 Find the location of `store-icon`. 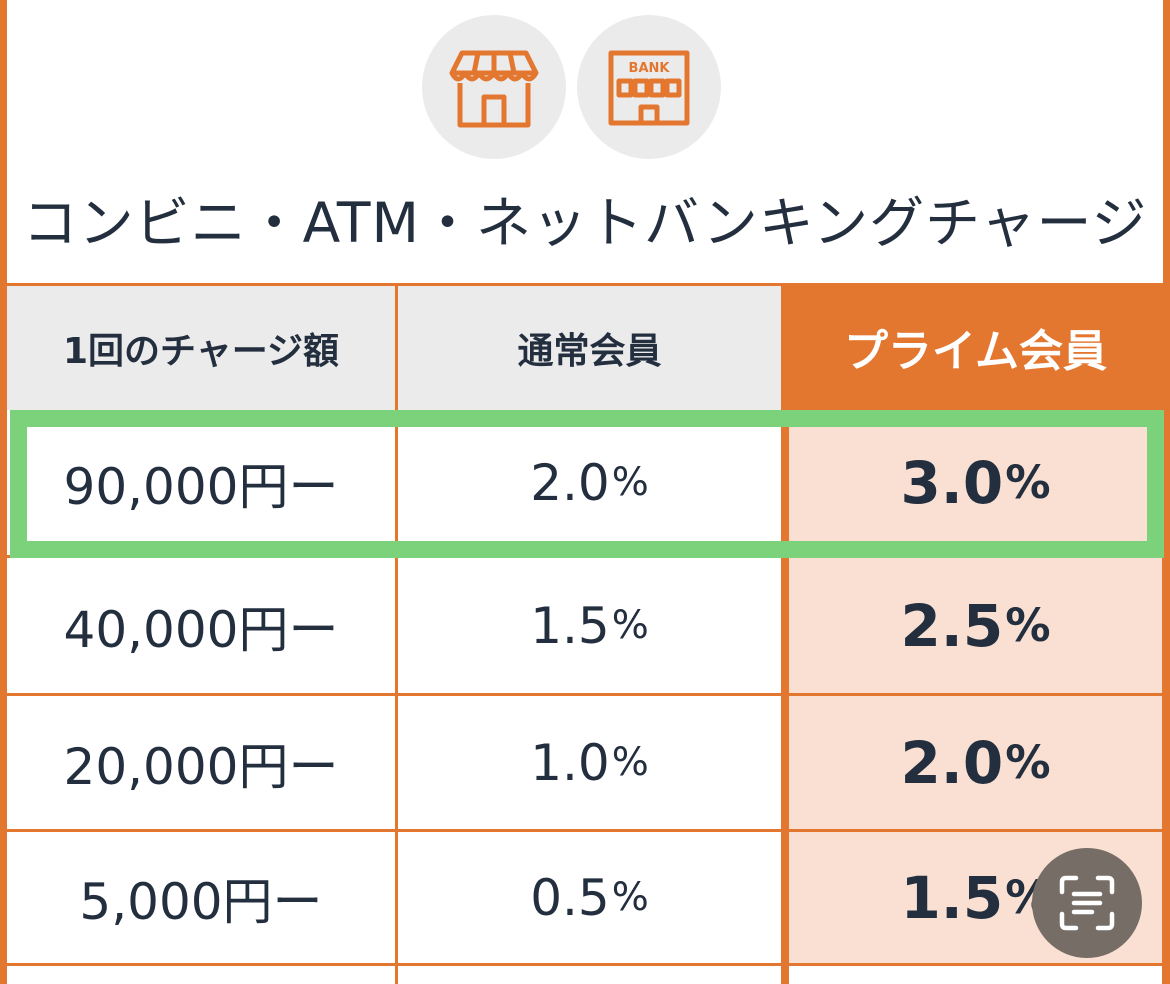

store-icon is located at coordinates (494, 87).